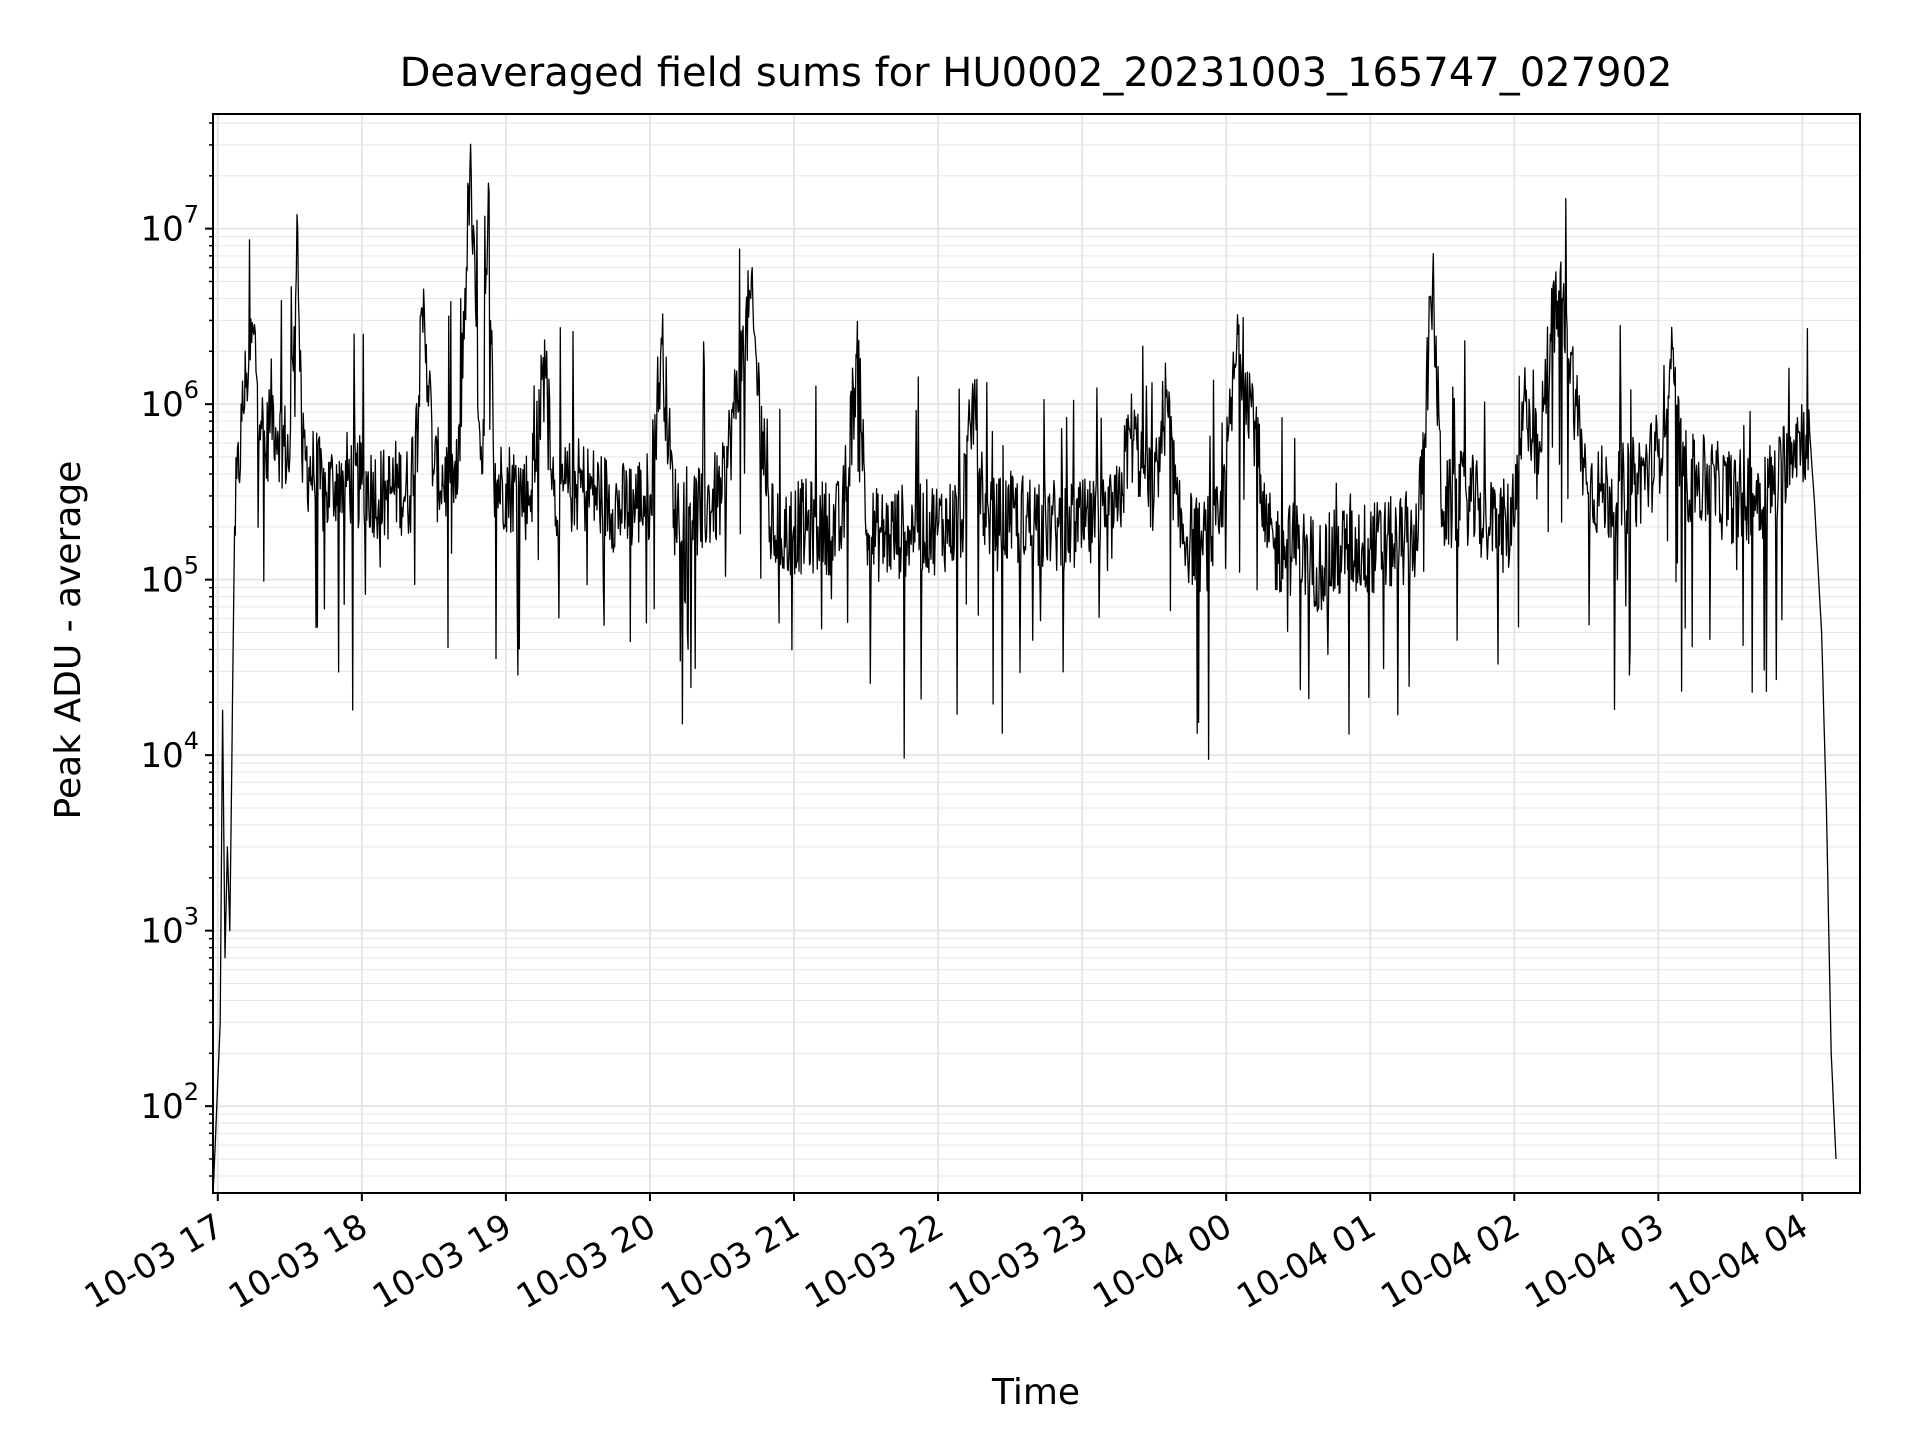 Image resolution: width=1920 pixels, height=1440 pixels. Describe the element at coordinates (169, 751) in the screenshot. I see `y-tick-label: 10⁴` at that location.